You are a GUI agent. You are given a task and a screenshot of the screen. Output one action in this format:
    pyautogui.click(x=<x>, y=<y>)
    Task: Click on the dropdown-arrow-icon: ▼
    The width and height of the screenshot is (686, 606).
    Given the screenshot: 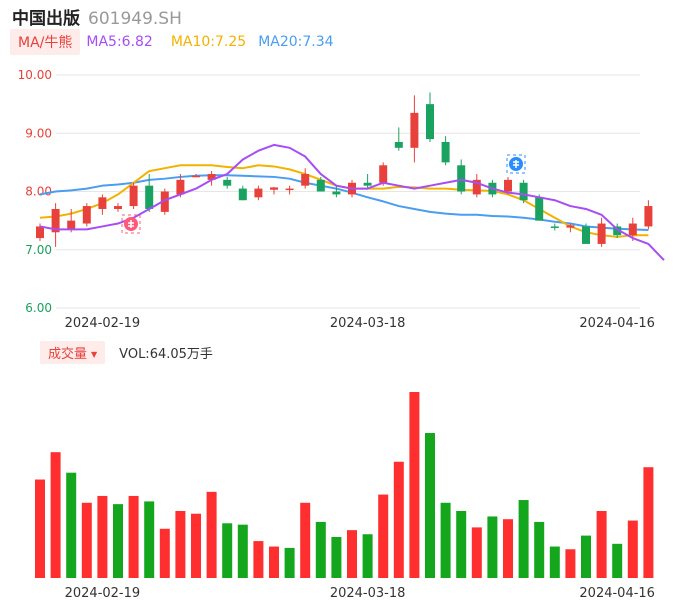 What is the action you would take?
    pyautogui.click(x=94, y=354)
    